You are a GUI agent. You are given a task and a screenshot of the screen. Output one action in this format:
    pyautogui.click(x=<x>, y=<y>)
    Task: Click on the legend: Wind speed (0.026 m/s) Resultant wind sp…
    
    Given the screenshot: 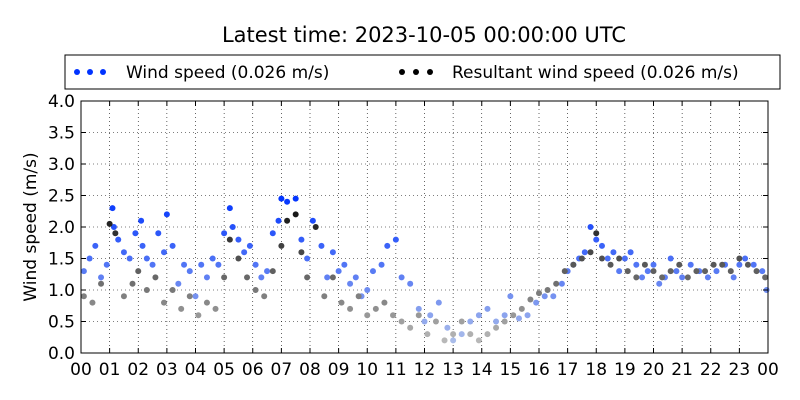 What is the action you would take?
    pyautogui.click(x=422, y=72)
    